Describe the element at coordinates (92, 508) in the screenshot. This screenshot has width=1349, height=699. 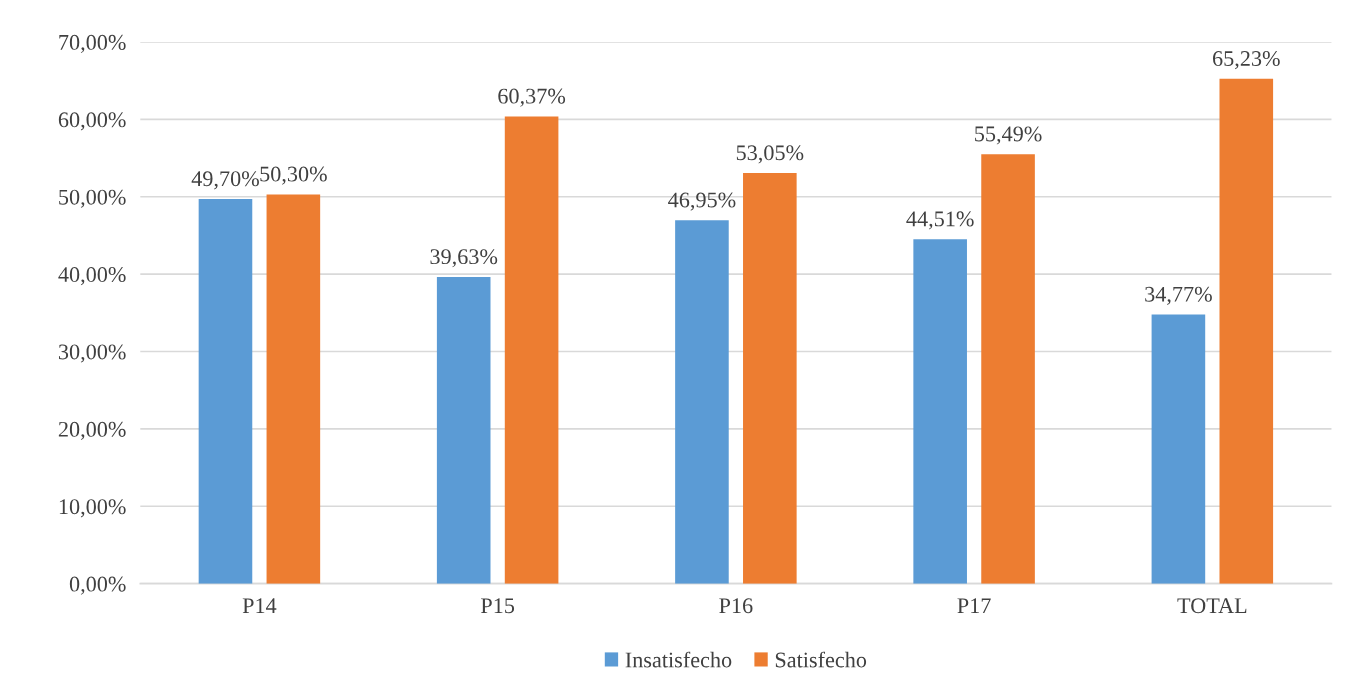
I see `y-tick-label: 10,00%` at that location.